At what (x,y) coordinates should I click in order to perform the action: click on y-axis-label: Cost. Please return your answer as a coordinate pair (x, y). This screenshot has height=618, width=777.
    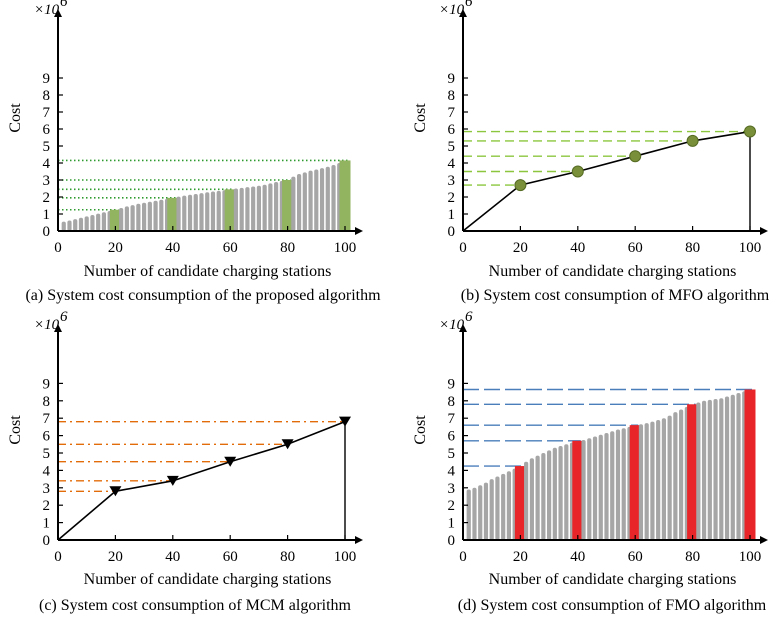
    Looking at the image, I should click on (420, 430).